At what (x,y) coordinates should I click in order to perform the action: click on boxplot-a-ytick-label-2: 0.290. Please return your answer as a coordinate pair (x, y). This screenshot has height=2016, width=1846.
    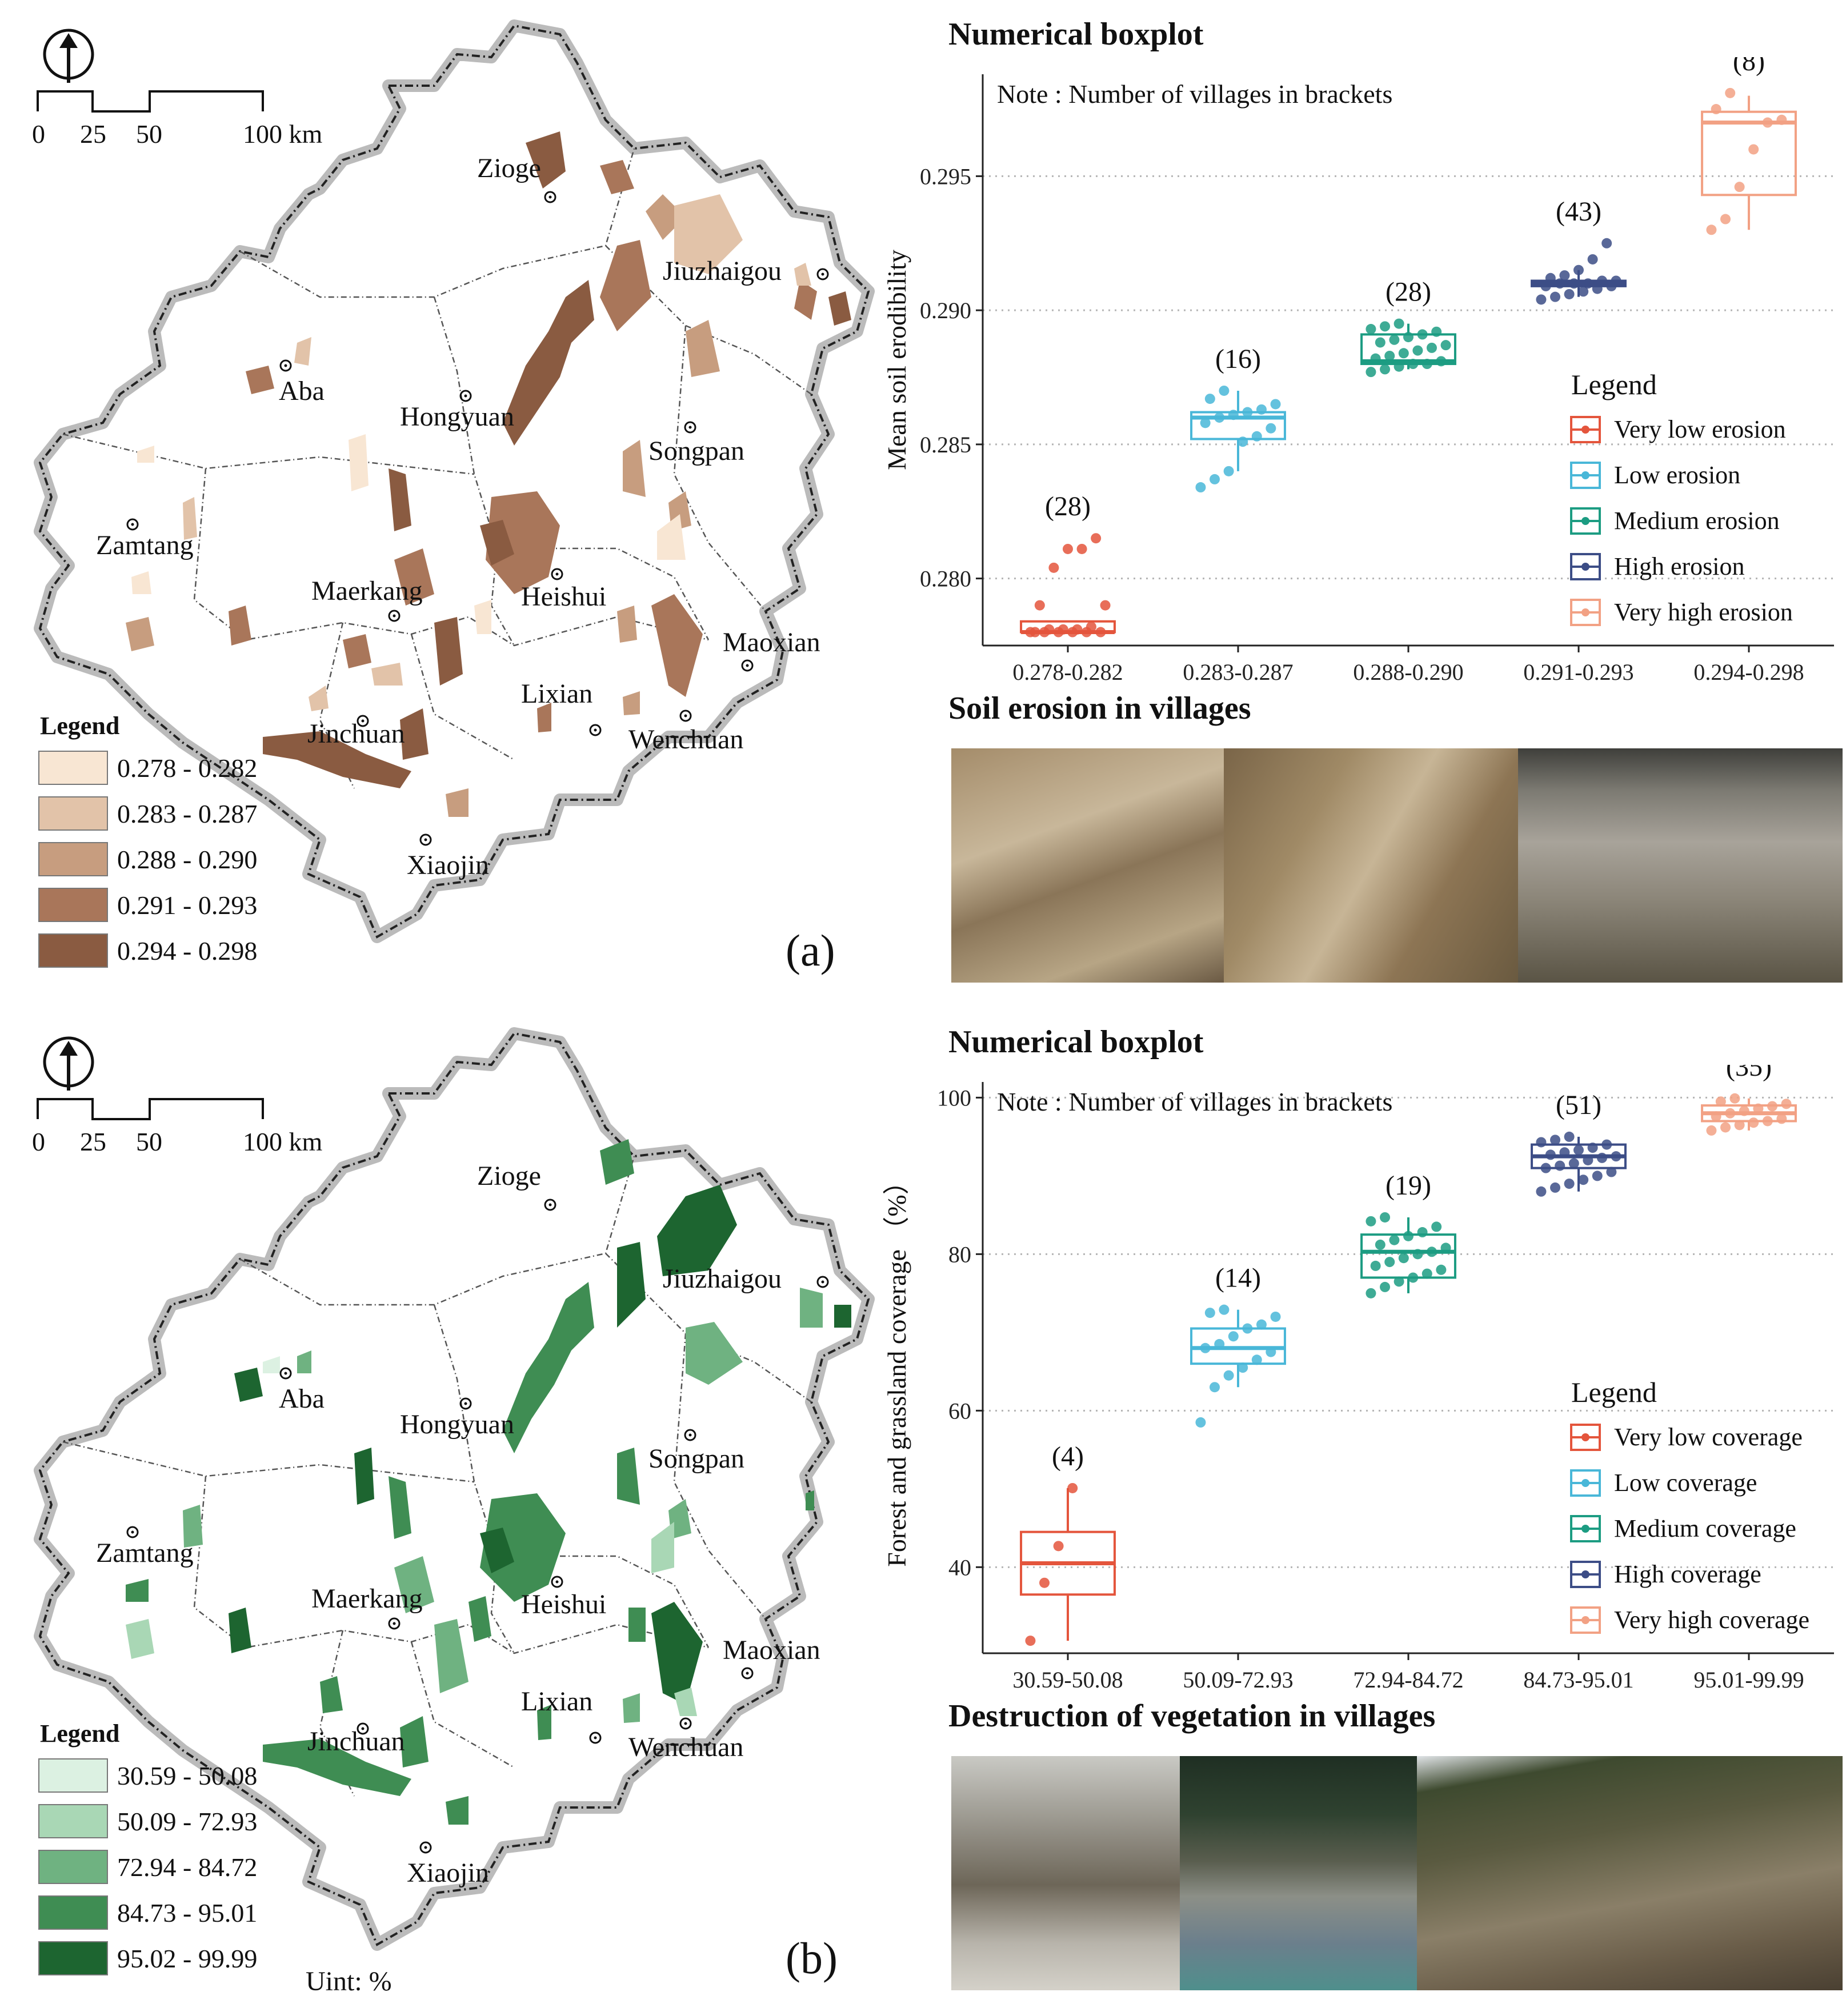
    Looking at the image, I should click on (945, 310).